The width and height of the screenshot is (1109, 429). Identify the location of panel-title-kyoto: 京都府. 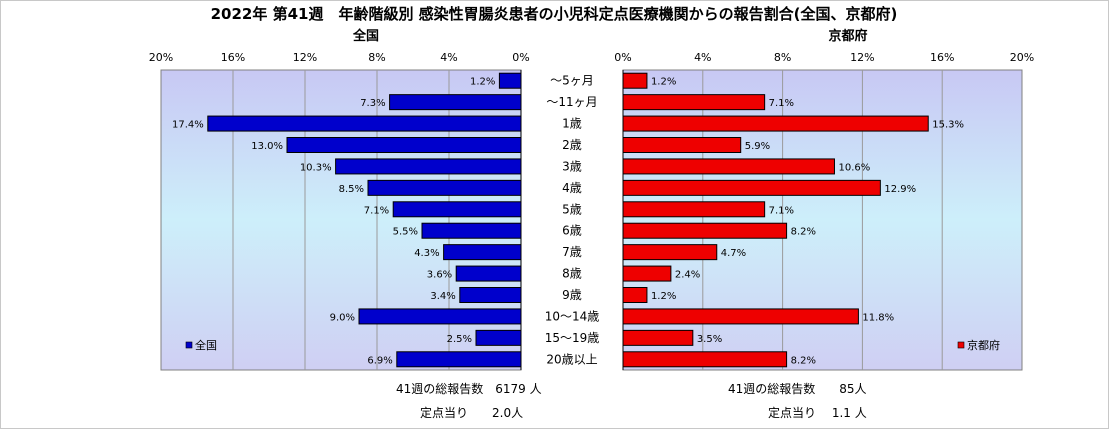
(847, 36).